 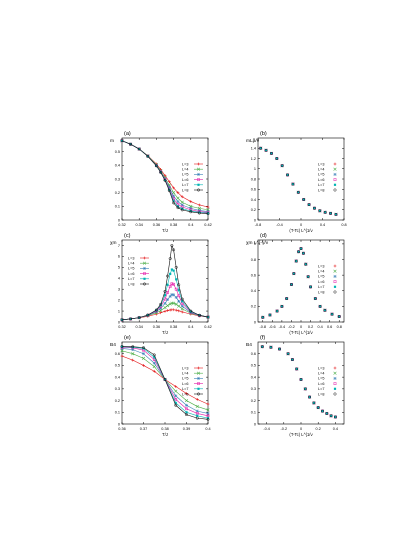 What do you see at coordinates (321, 389) in the screenshot?
I see `legend-label: L=7` at bounding box center [321, 389].